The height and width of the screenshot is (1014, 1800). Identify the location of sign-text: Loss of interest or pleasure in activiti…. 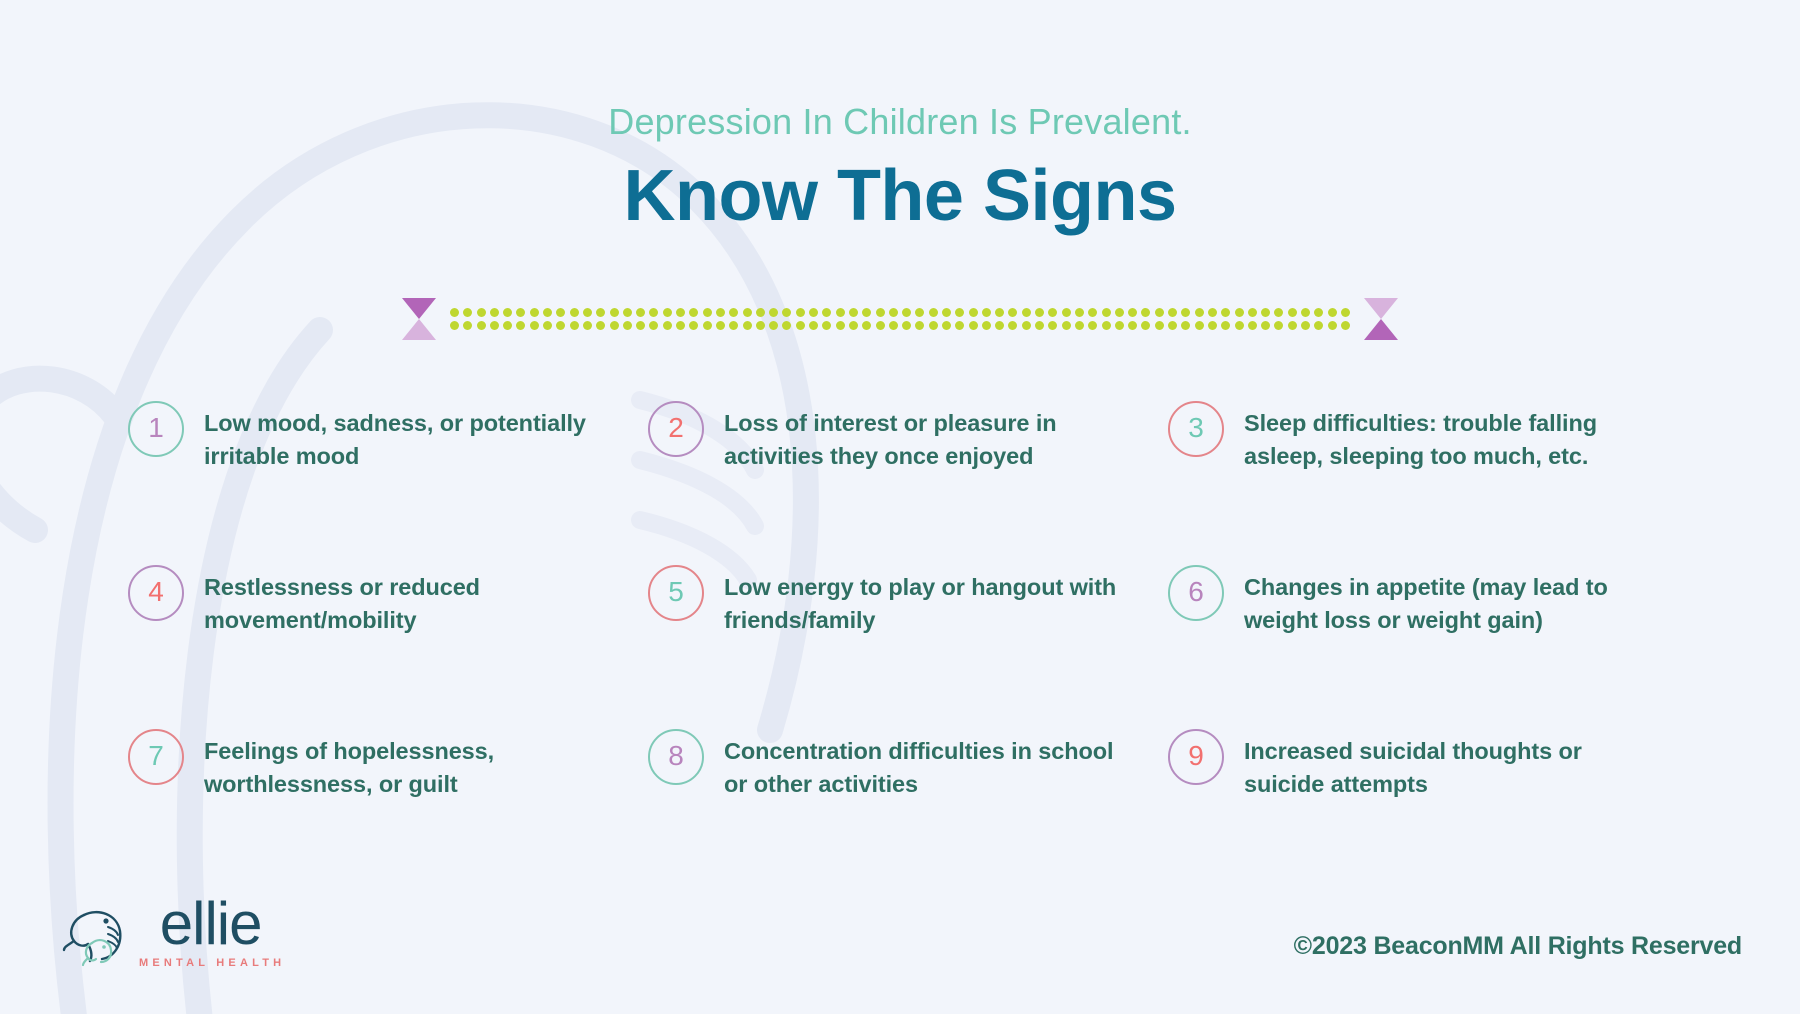
(890, 440).